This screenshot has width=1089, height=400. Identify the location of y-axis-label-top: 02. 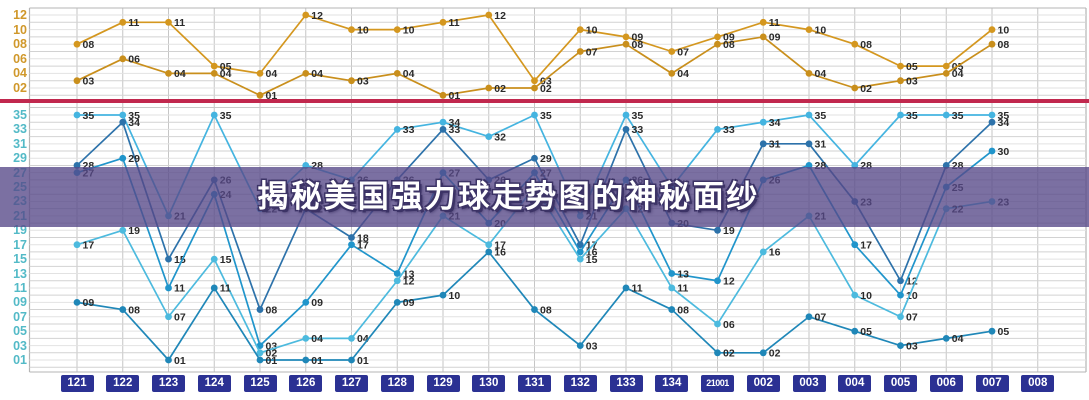
(20, 88).